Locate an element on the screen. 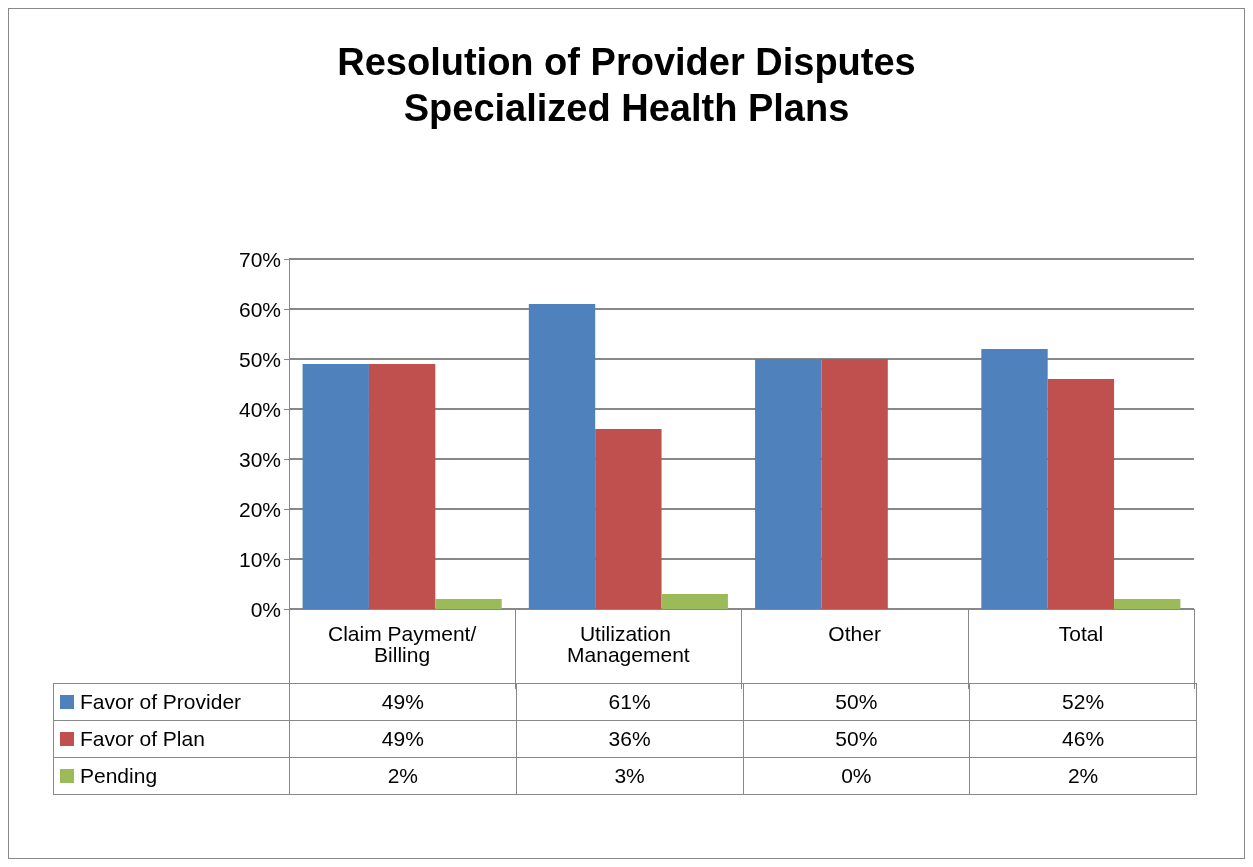 The height and width of the screenshot is (867, 1253). y-tick-label: 60% is located at coordinates (259, 309).